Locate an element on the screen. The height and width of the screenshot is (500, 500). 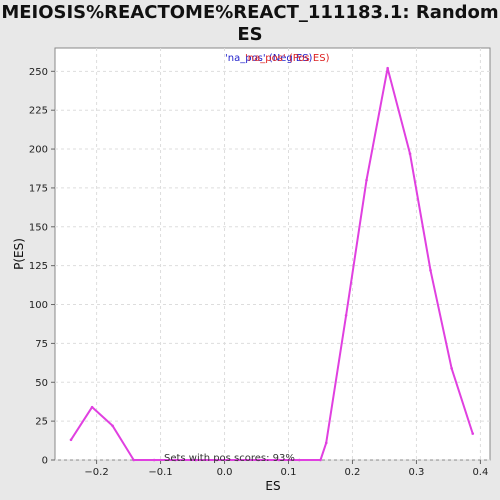
y-tick-label: 75 is located at coordinates (41, 344).